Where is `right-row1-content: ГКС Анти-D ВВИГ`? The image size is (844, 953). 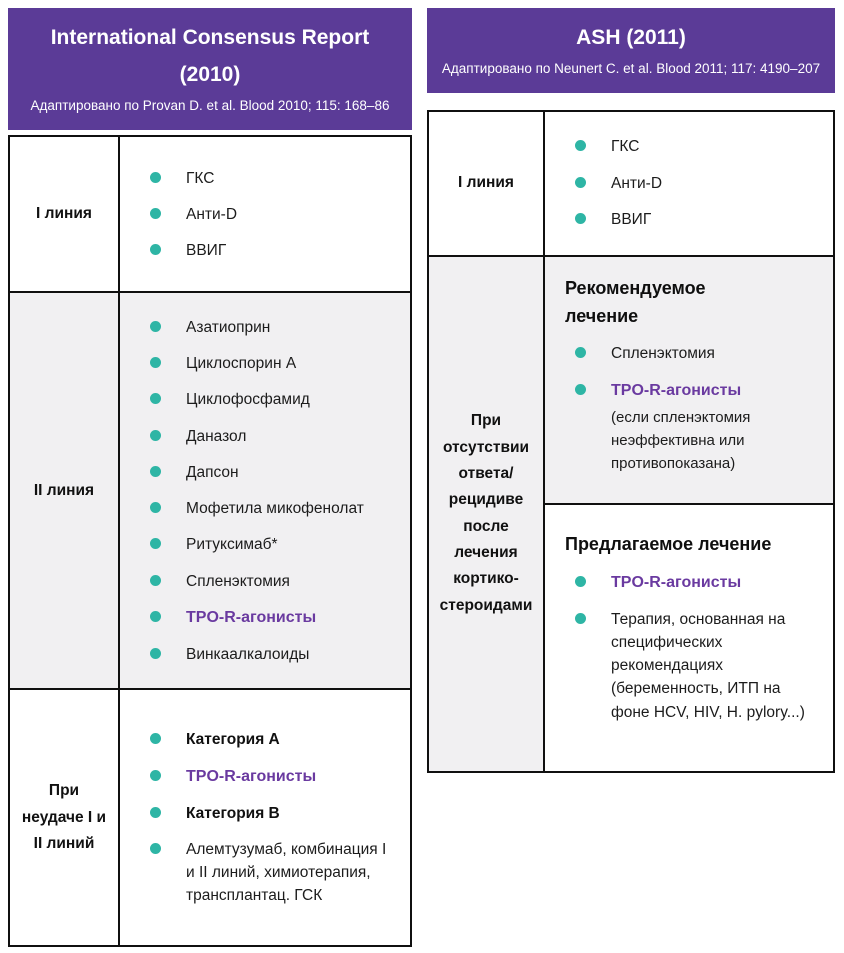 right-row1-content: ГКС Анти-D ВВИГ is located at coordinates (689, 183).